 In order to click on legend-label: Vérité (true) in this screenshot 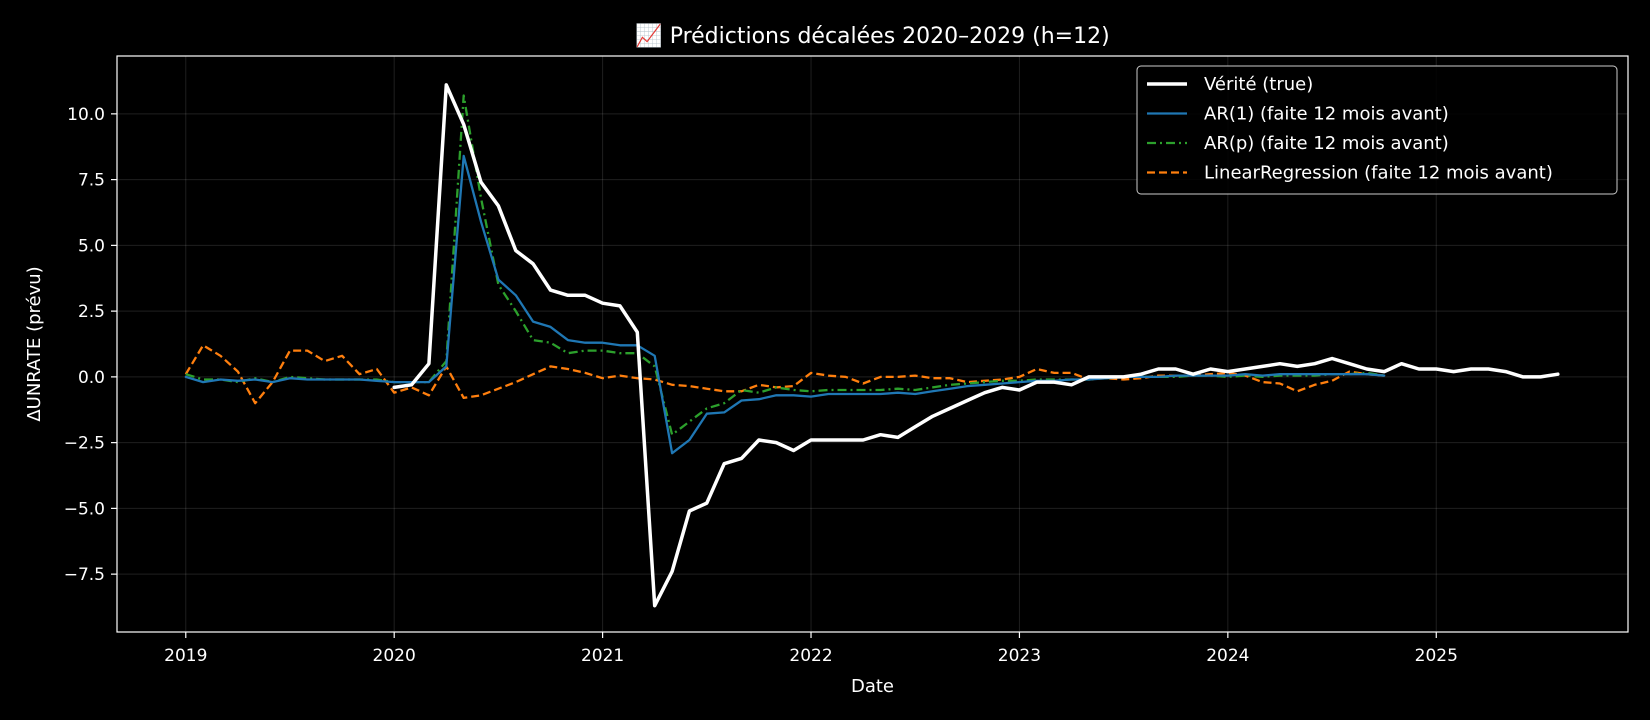, I will do `click(1258, 84)`.